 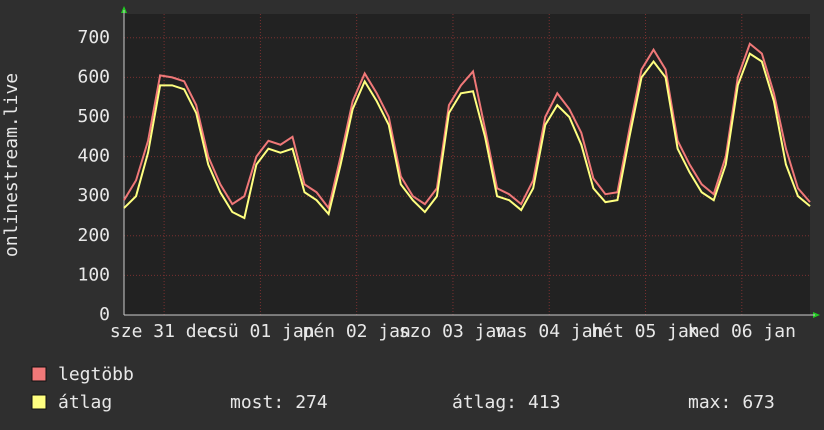 What do you see at coordinates (93, 156) in the screenshot?
I see `y-tick-label: 400` at bounding box center [93, 156].